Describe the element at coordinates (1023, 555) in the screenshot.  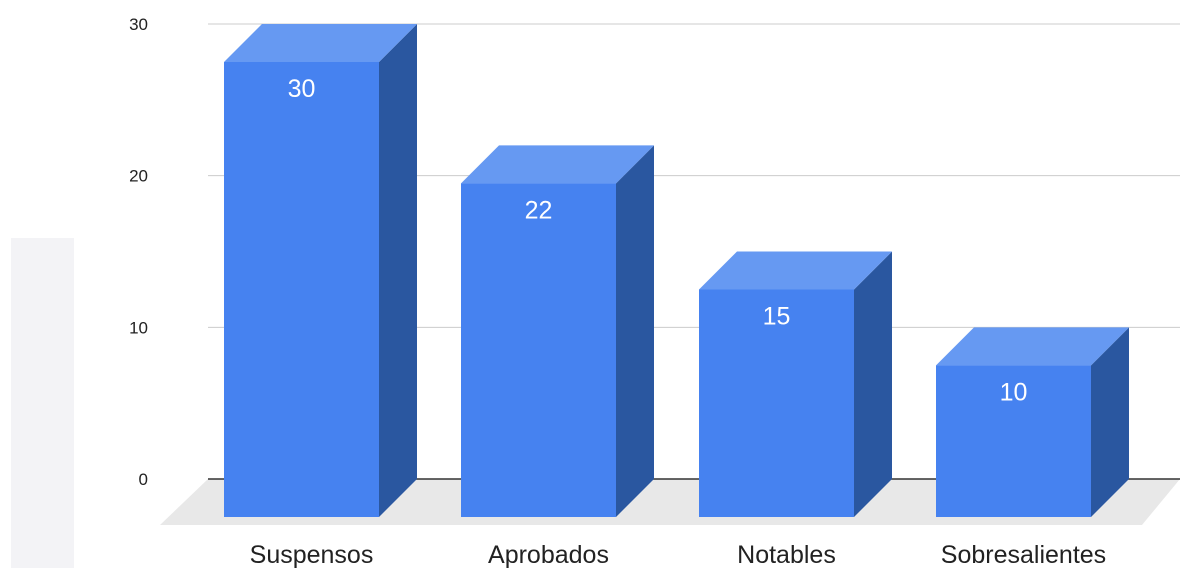
I see `x-category-label: Sobresalientes` at that location.